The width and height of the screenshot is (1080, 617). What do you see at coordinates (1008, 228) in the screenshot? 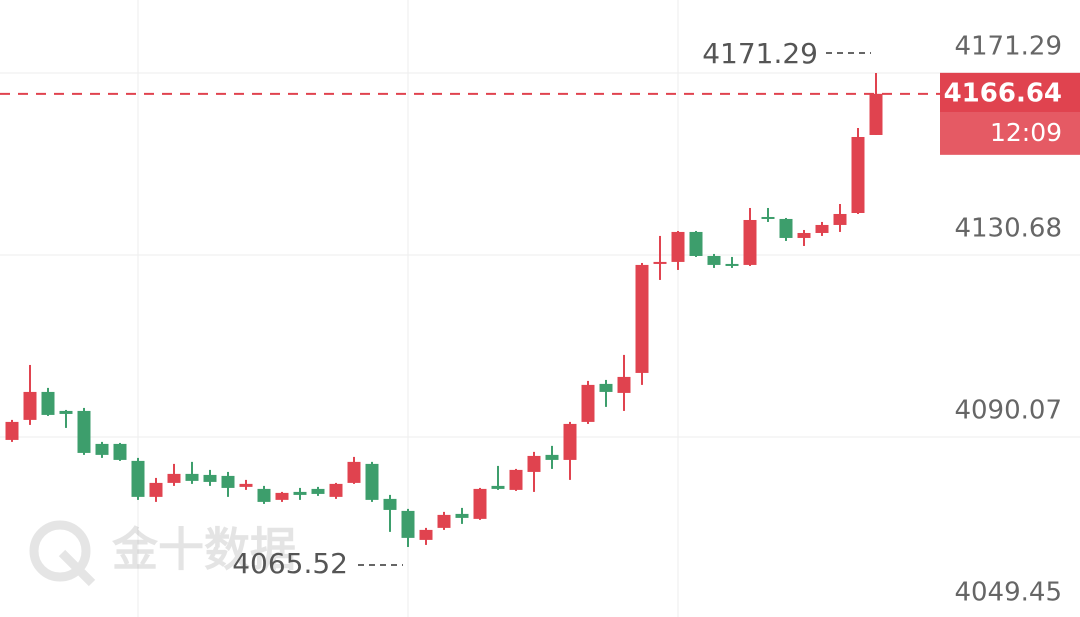
I see `y-tick-label: 4130.68` at bounding box center [1008, 228].